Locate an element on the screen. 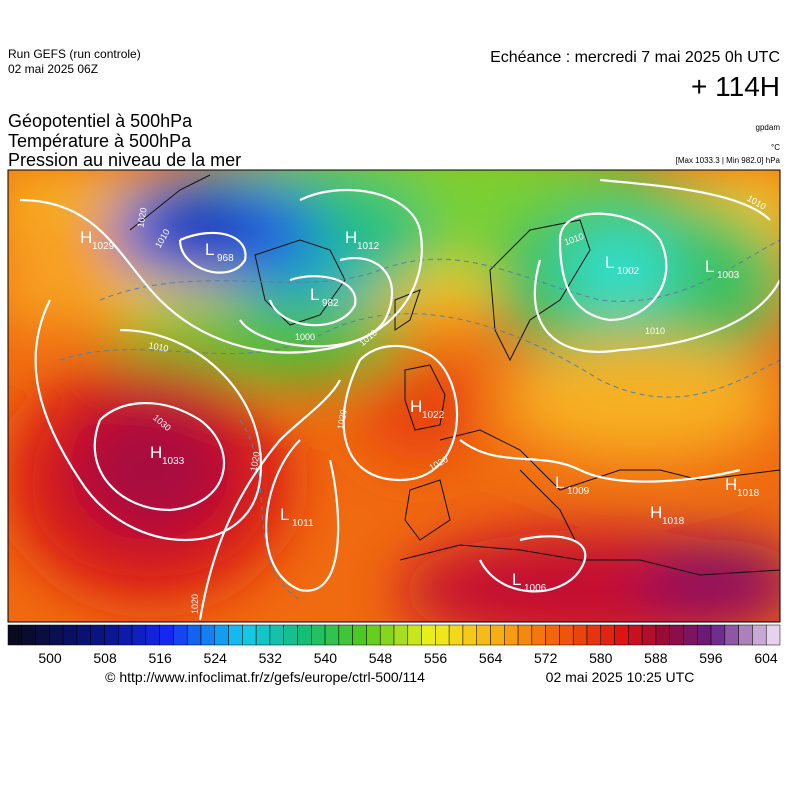 Image resolution: width=788 pixels, height=789 pixels. timestamp: 02 mai 2025 10:25 UTC is located at coordinates (620, 677).